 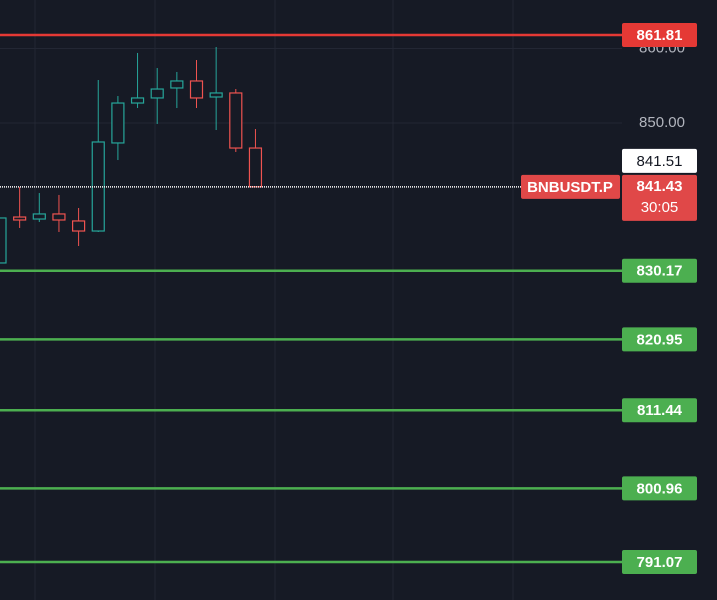 I want to click on symbol-label-bg, so click(x=570, y=186).